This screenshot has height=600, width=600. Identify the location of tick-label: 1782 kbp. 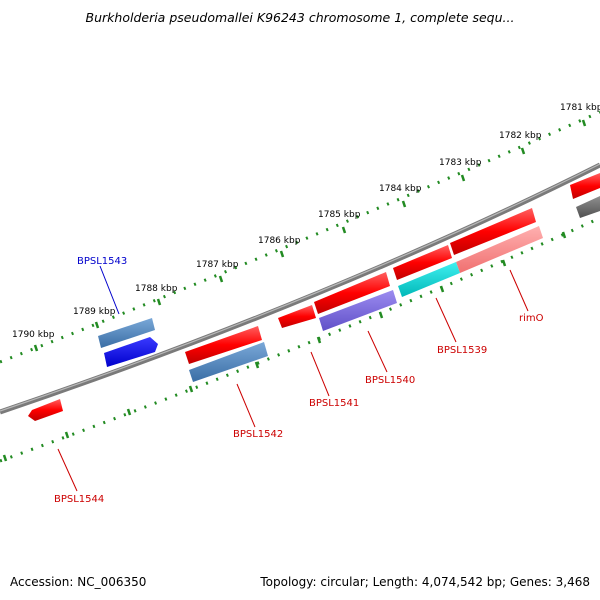
(520, 136).